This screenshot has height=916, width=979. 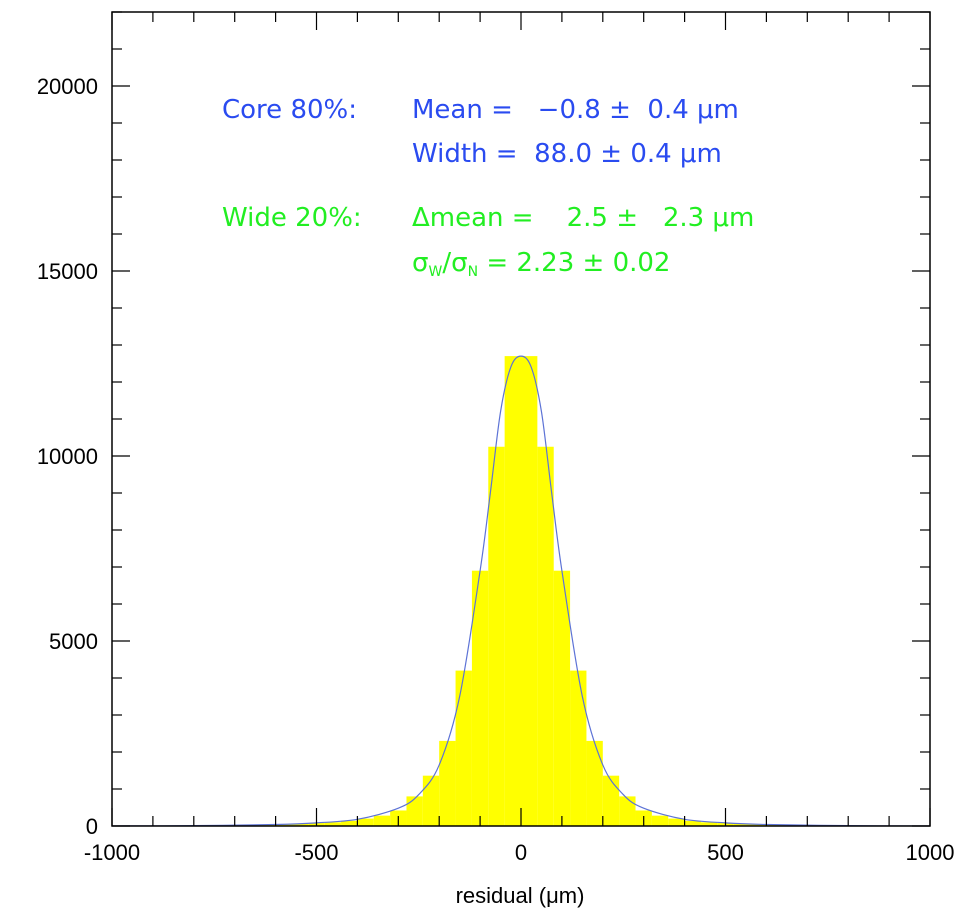 What do you see at coordinates (73, 641) in the screenshot?
I see `y-tick-label: 5000` at bounding box center [73, 641].